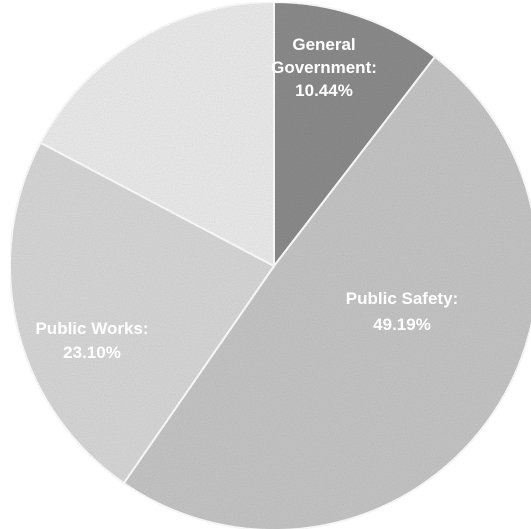  Describe the element at coordinates (402, 311) in the screenshot. I see `slice-label-1: Public Safety: 49.19%` at that location.